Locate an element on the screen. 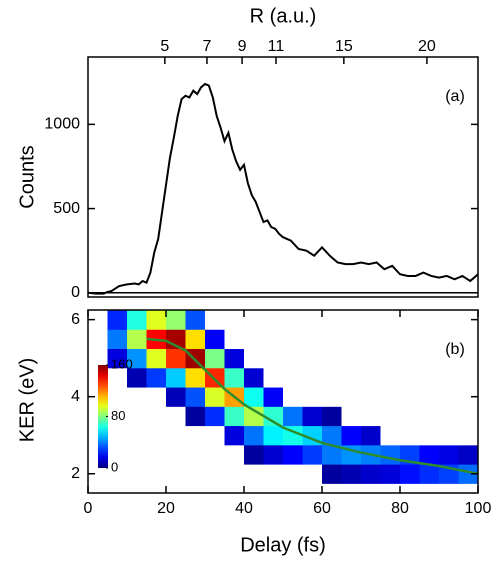 The height and width of the screenshot is (561, 502). x-tick-label: 0 is located at coordinates (88, 508).